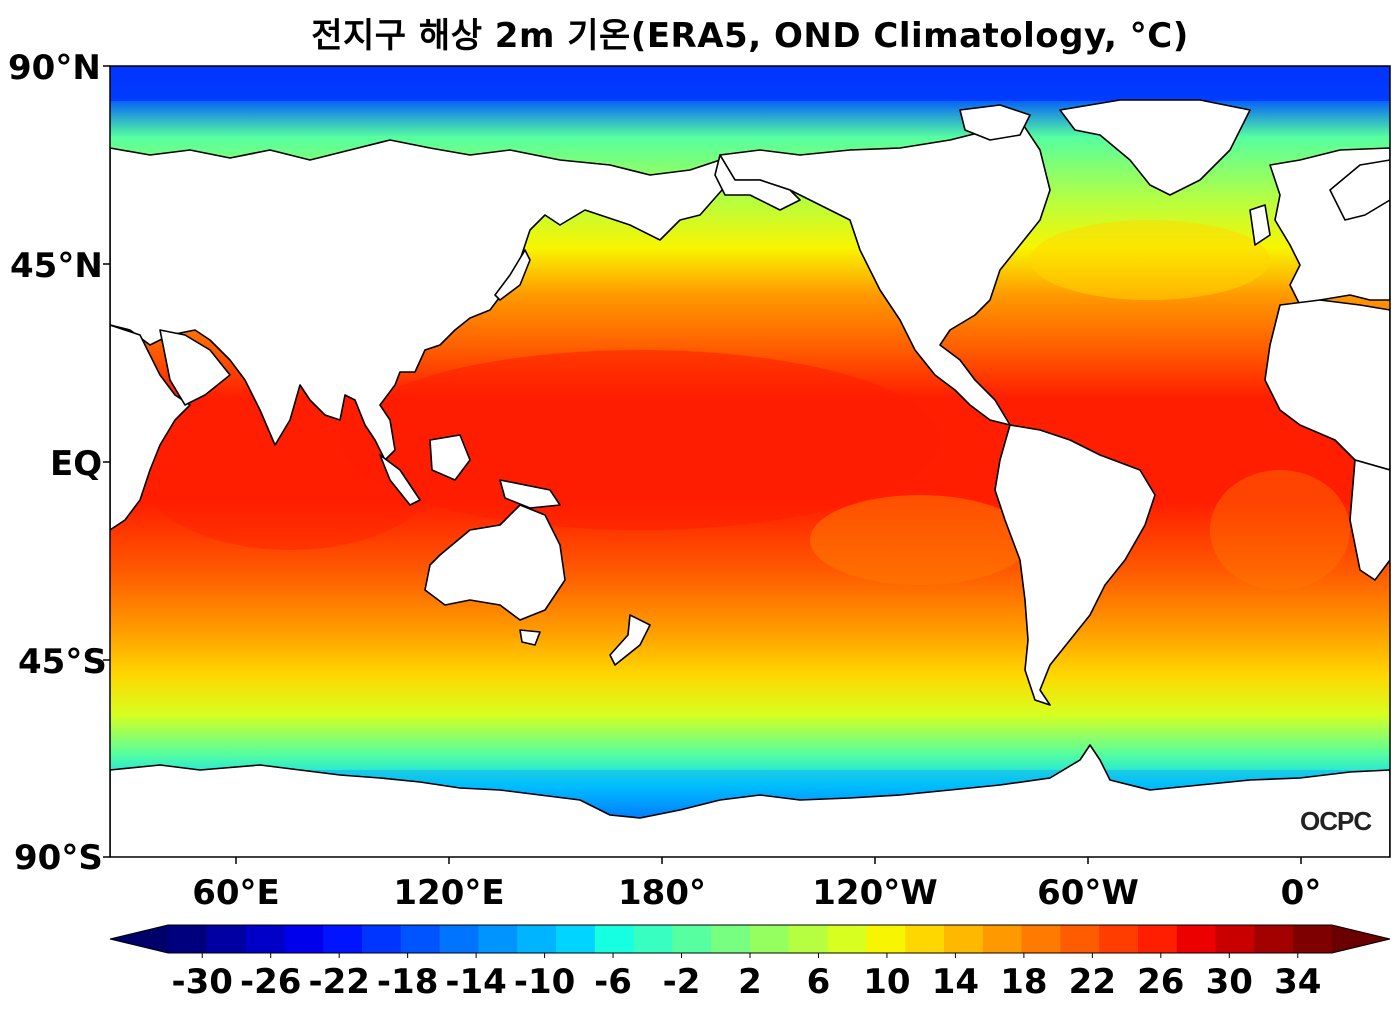  I want to click on colorbar, so click(750, 941).